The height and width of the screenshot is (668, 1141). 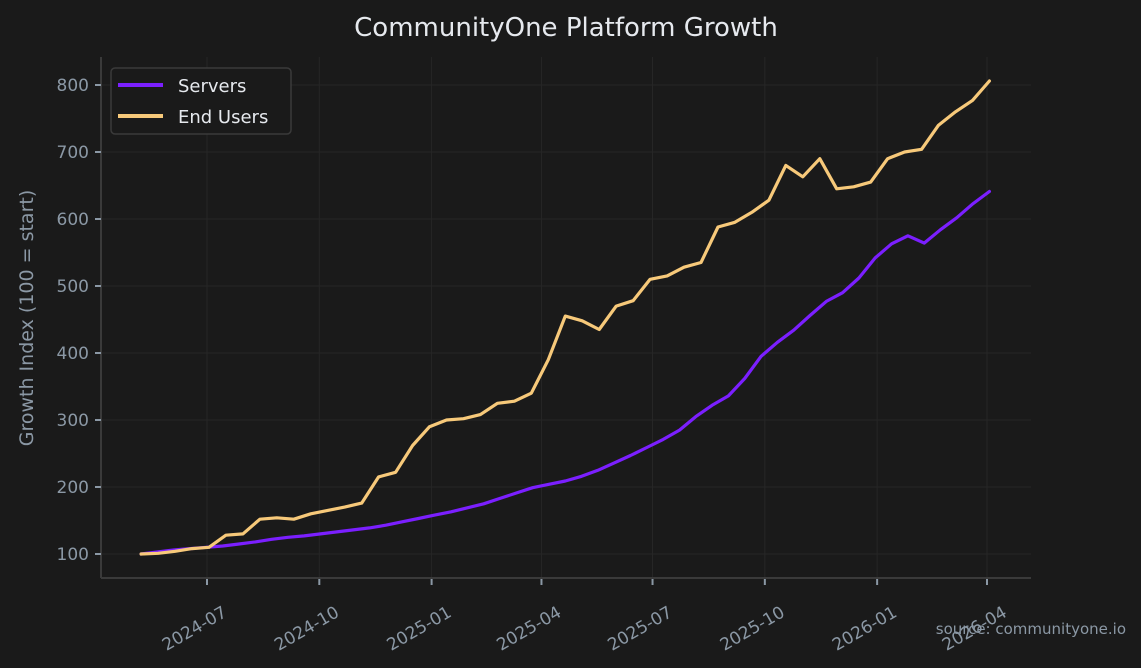 I want to click on y-tick-label: 300, so click(x=73, y=421).